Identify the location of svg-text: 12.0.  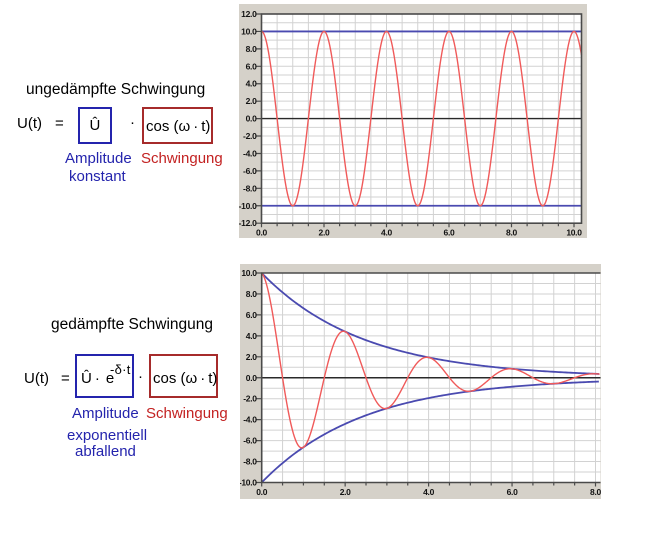
(249, 14).